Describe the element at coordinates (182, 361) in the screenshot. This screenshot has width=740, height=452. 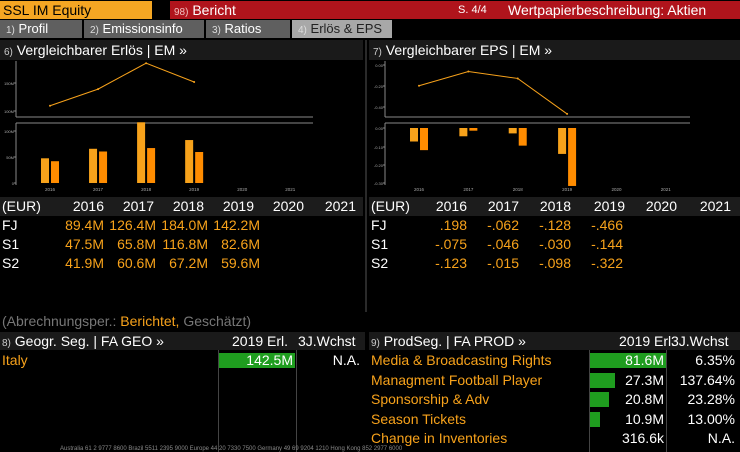
I see `list-item: Italy 142.5M N.A.` at that location.